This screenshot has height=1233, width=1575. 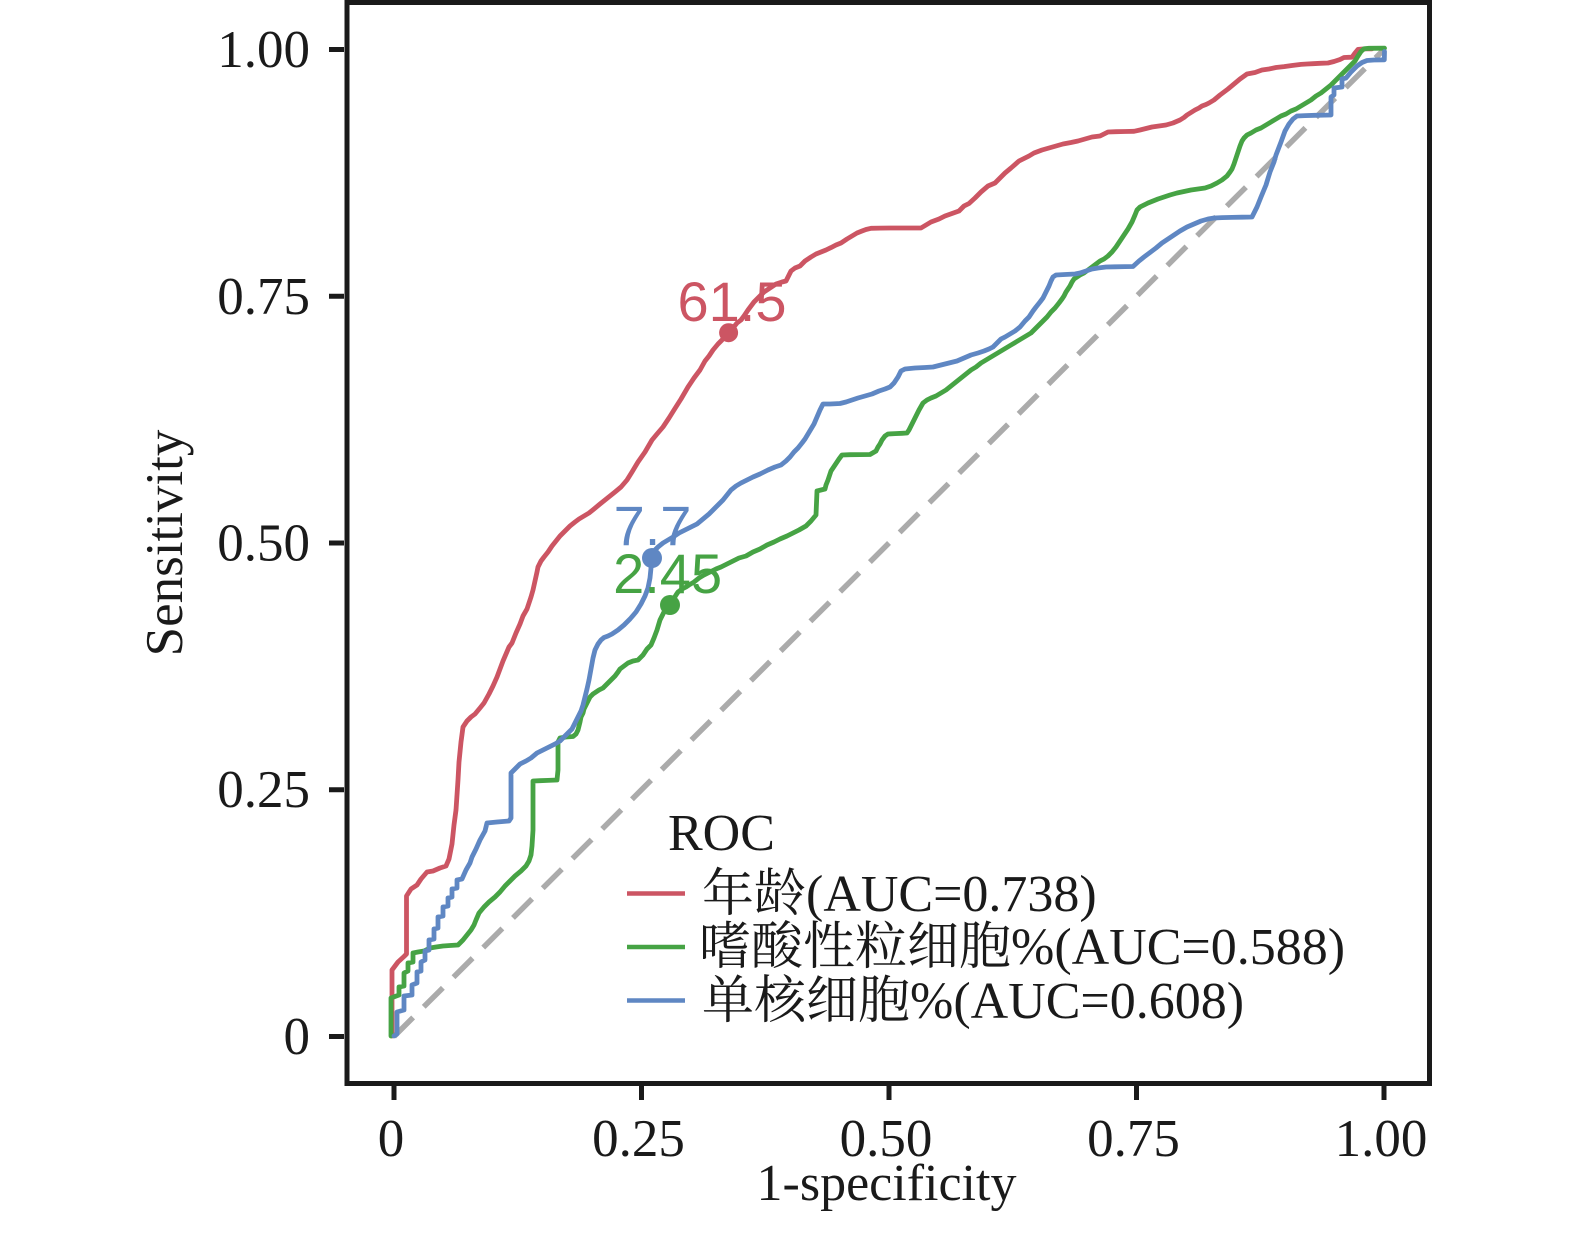 What do you see at coordinates (887, 1183) in the screenshot?
I see `svg-text: 1-specificity` at bounding box center [887, 1183].